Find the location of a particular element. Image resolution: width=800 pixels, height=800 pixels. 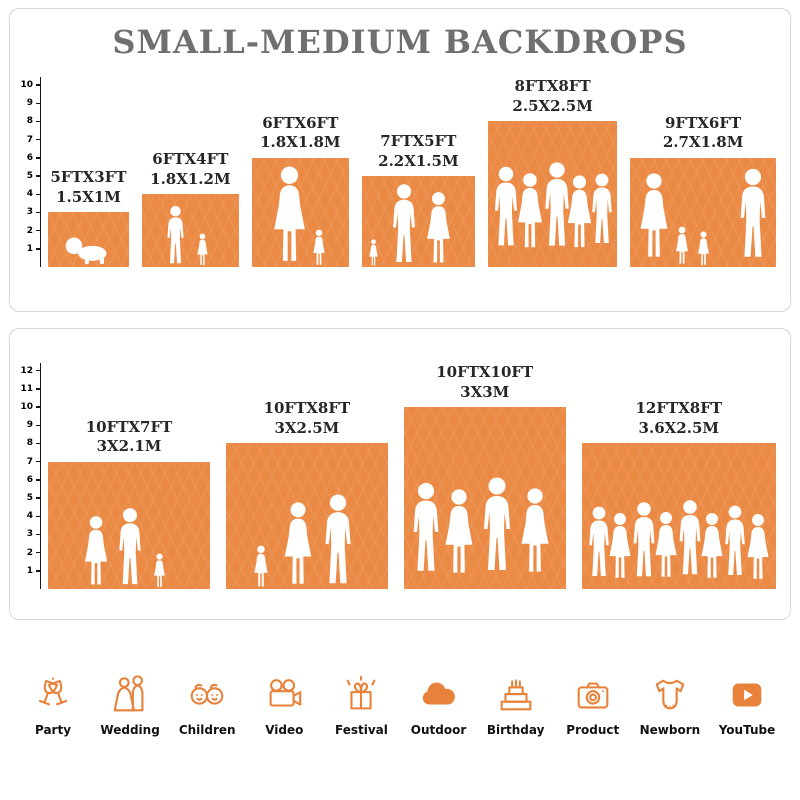

bar-group-6x4: 6FTX4FT 1.8X1.2M is located at coordinates (190, 208).